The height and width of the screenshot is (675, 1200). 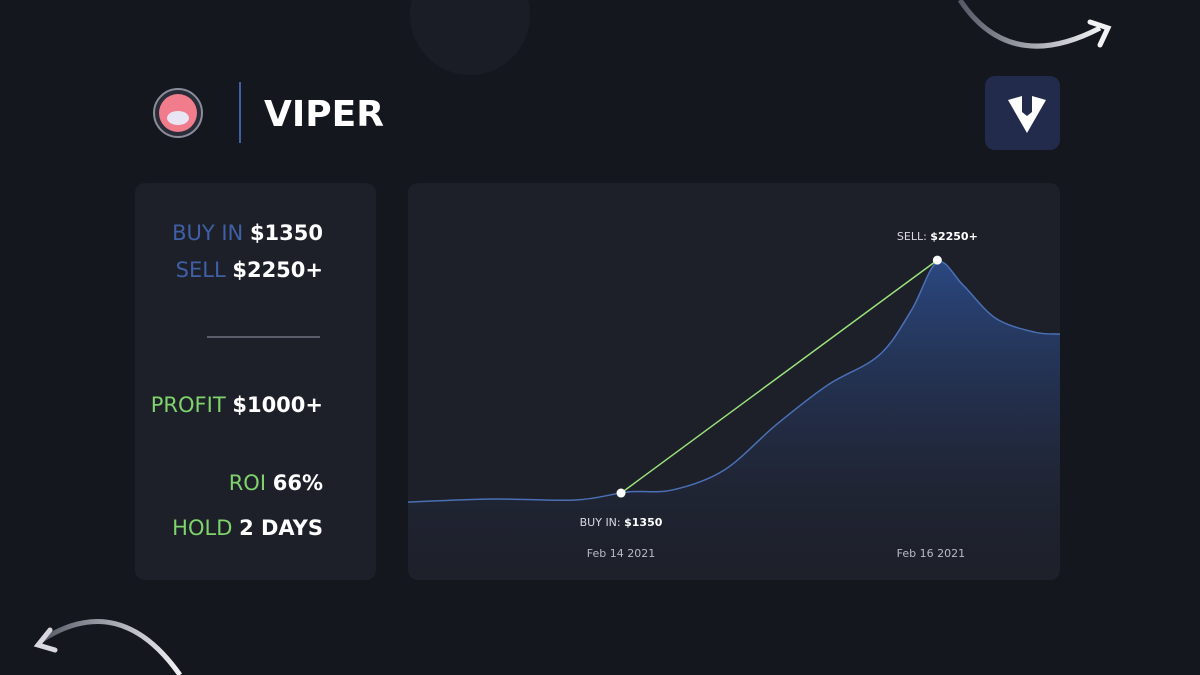 I want to click on stat-row: SELL $2250+, so click(x=249, y=270).